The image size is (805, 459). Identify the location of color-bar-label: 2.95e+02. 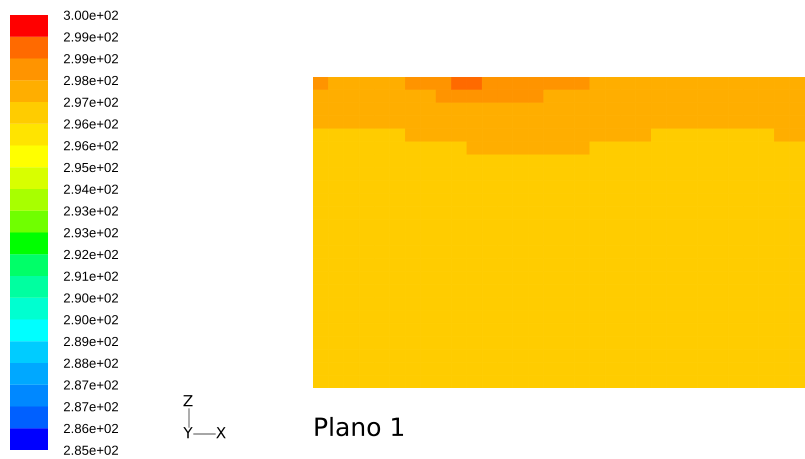
(91, 167).